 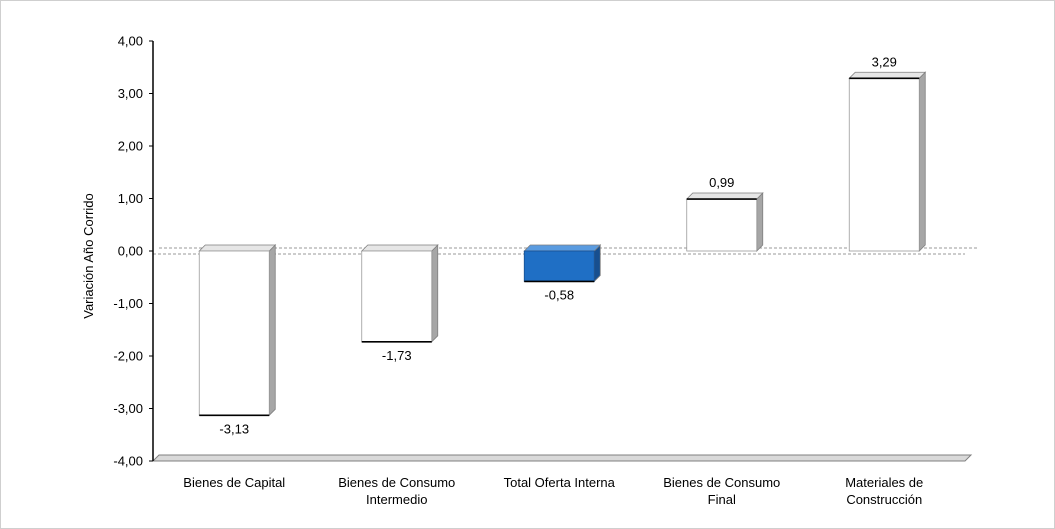 I want to click on category-label-line: Bienes de Capital, so click(x=234, y=482).